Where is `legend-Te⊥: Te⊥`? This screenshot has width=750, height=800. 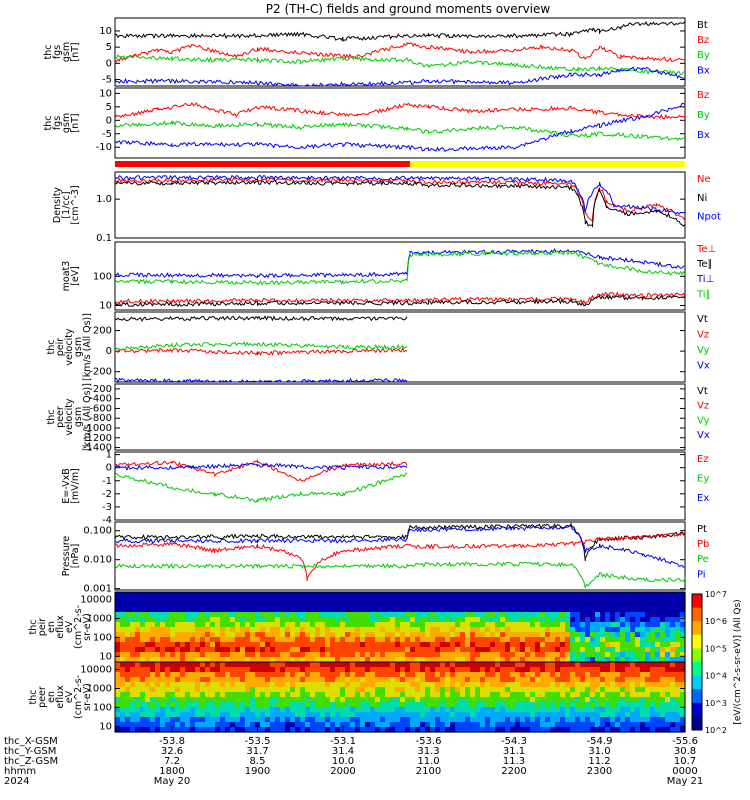
legend-Te⊥: Te⊥ is located at coordinates (706, 249).